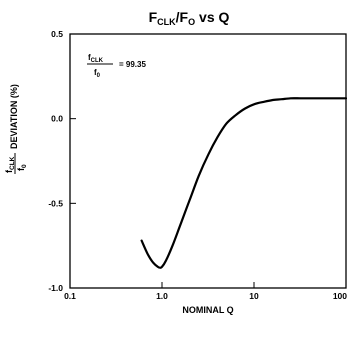 This screenshot has width=347, height=345. I want to click on x-tick-label: 100, so click(340, 296).